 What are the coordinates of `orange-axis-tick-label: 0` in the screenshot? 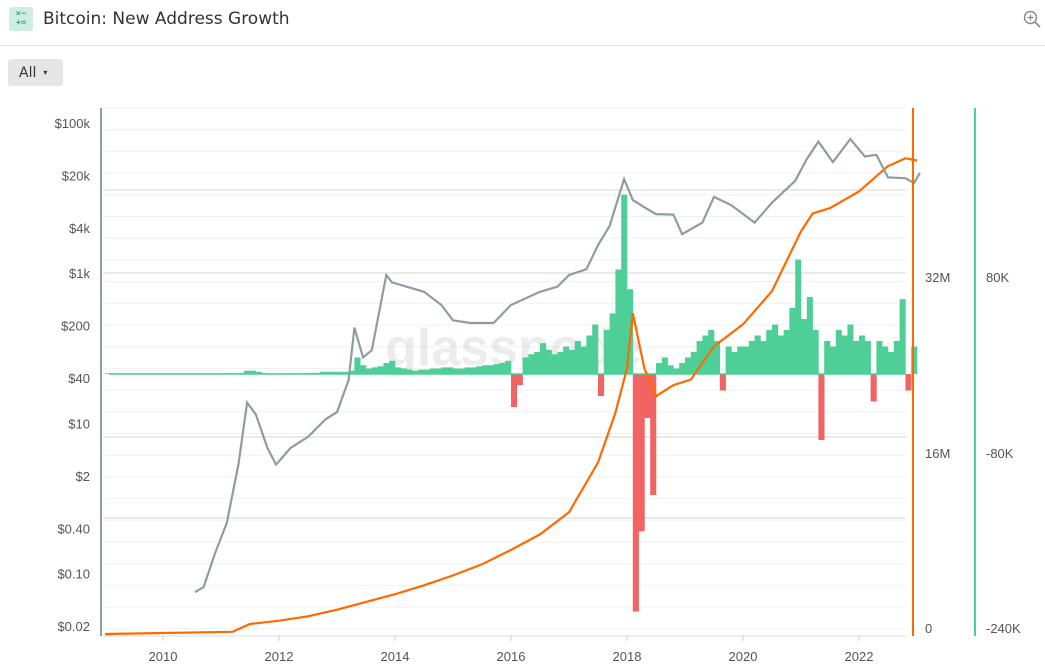 It's located at (928, 628).